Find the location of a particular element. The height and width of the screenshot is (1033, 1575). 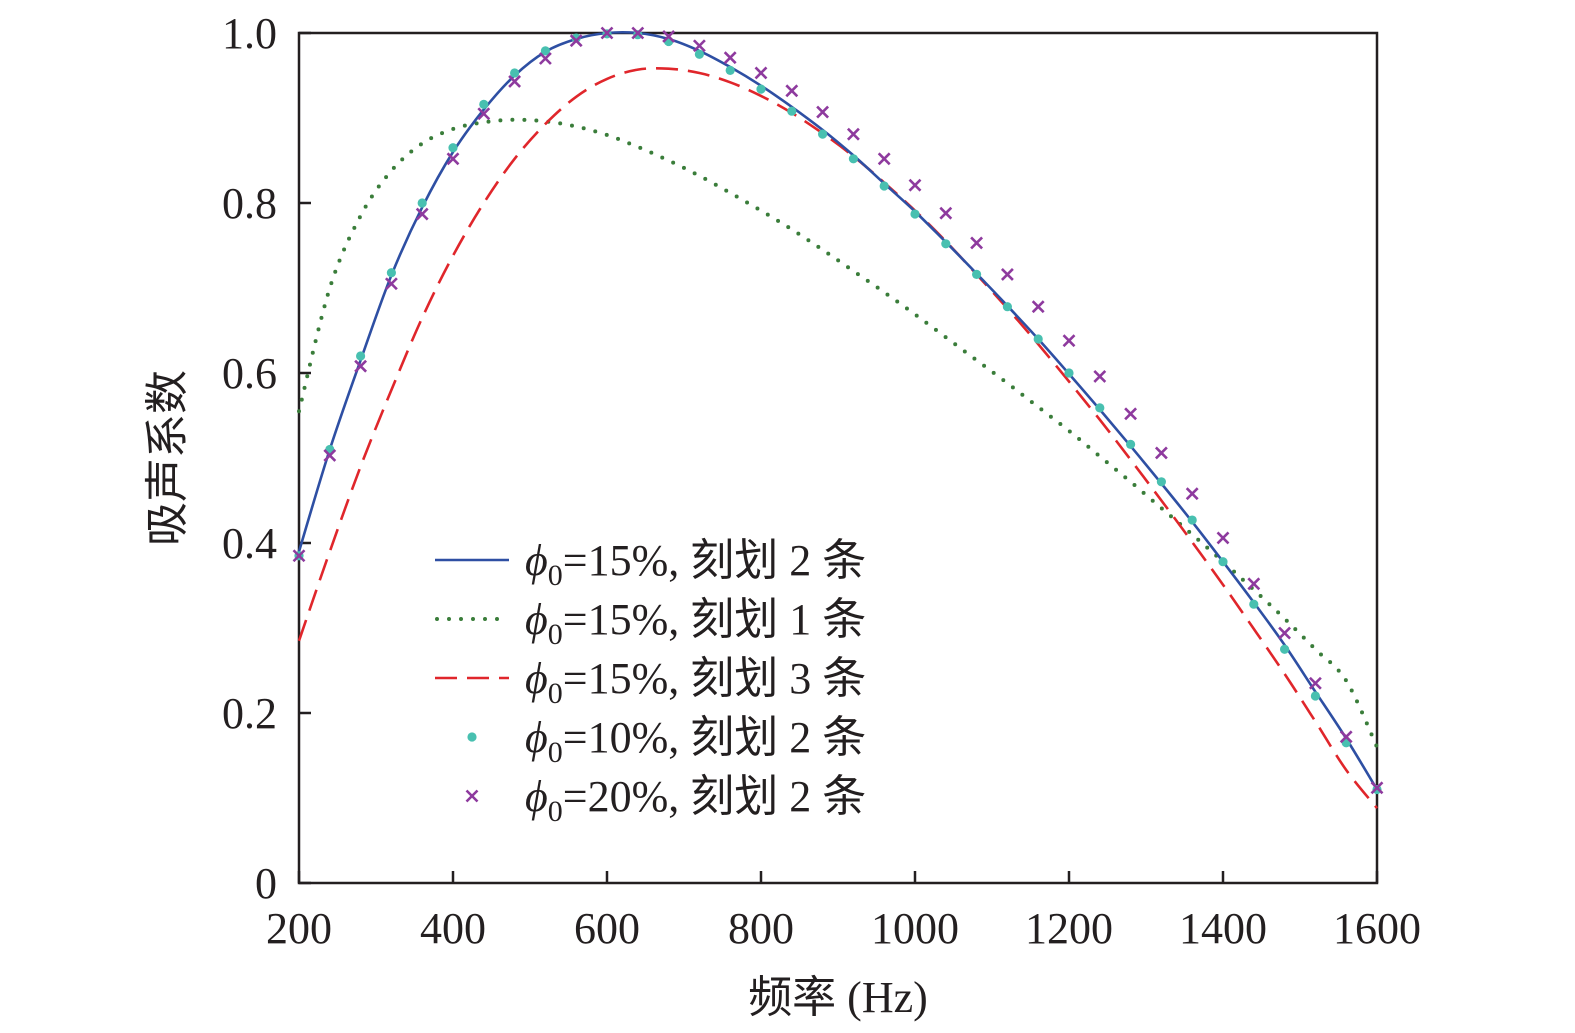

x-tick-label-0: 200 is located at coordinates (299, 928).